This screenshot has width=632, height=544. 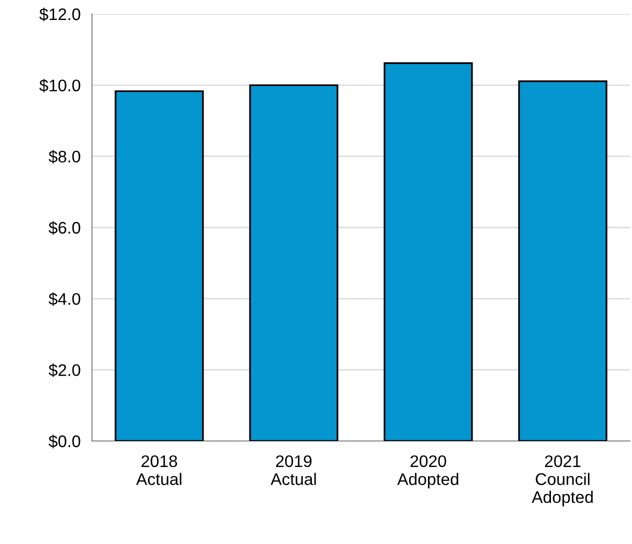 I want to click on y-tick-label: $12.0, so click(x=59, y=15).